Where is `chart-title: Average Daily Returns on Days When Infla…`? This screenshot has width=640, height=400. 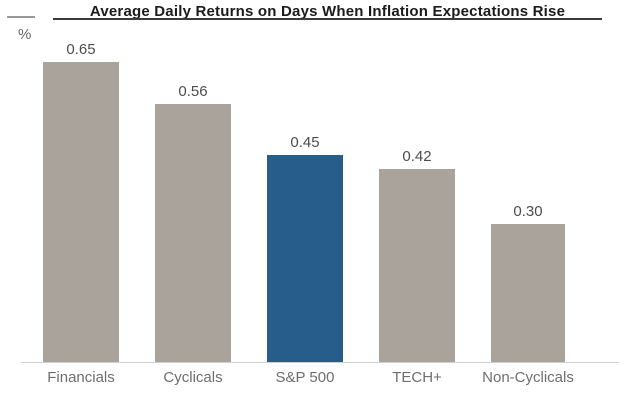
chart-title: Average Daily Returns on Days When Infla… is located at coordinates (327, 11).